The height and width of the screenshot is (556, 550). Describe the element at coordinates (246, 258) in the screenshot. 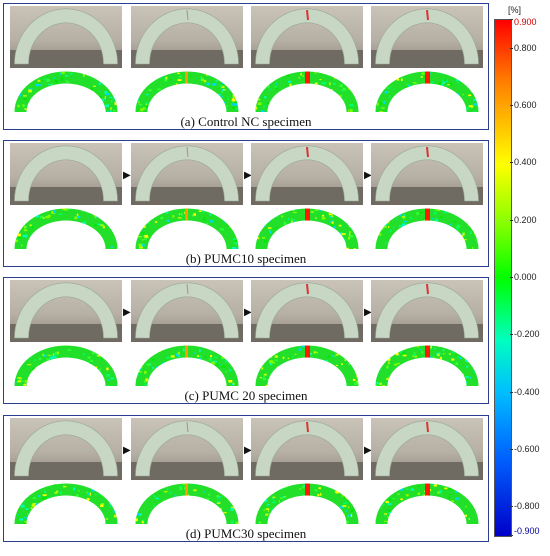

I see `panel-caption: (b) PUMC10 specimen` at that location.